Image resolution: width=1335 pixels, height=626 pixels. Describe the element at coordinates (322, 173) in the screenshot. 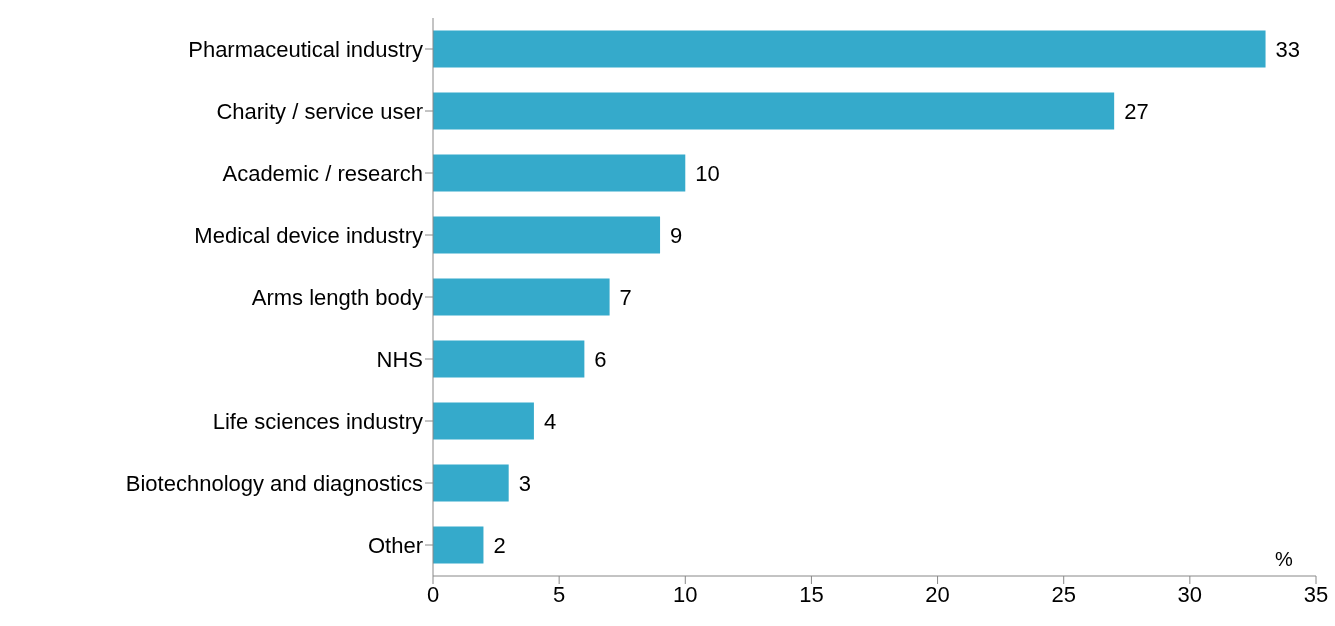

I see `y-tick-label: Academic / research` at that location.